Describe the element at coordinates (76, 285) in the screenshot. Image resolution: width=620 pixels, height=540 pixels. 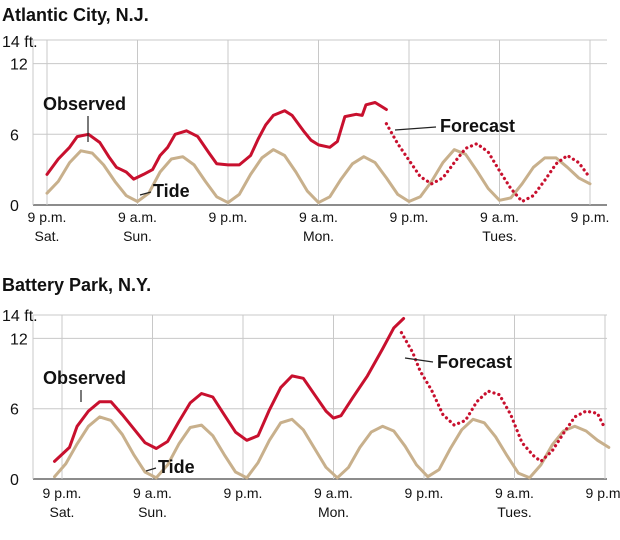
I see `chart-title: Battery Park, N.Y.` at that location.